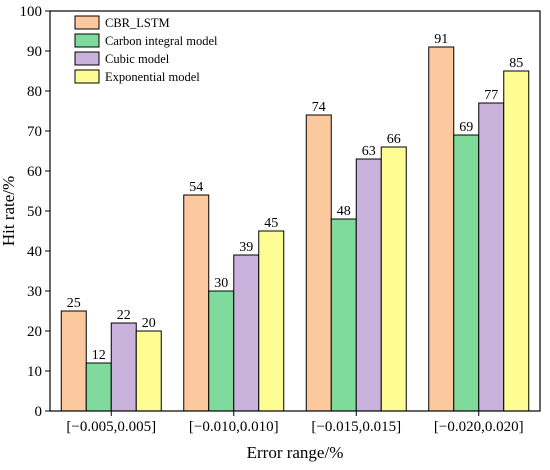 The height and width of the screenshot is (470, 550). I want to click on y-tick-label-80: 80, so click(34, 92).